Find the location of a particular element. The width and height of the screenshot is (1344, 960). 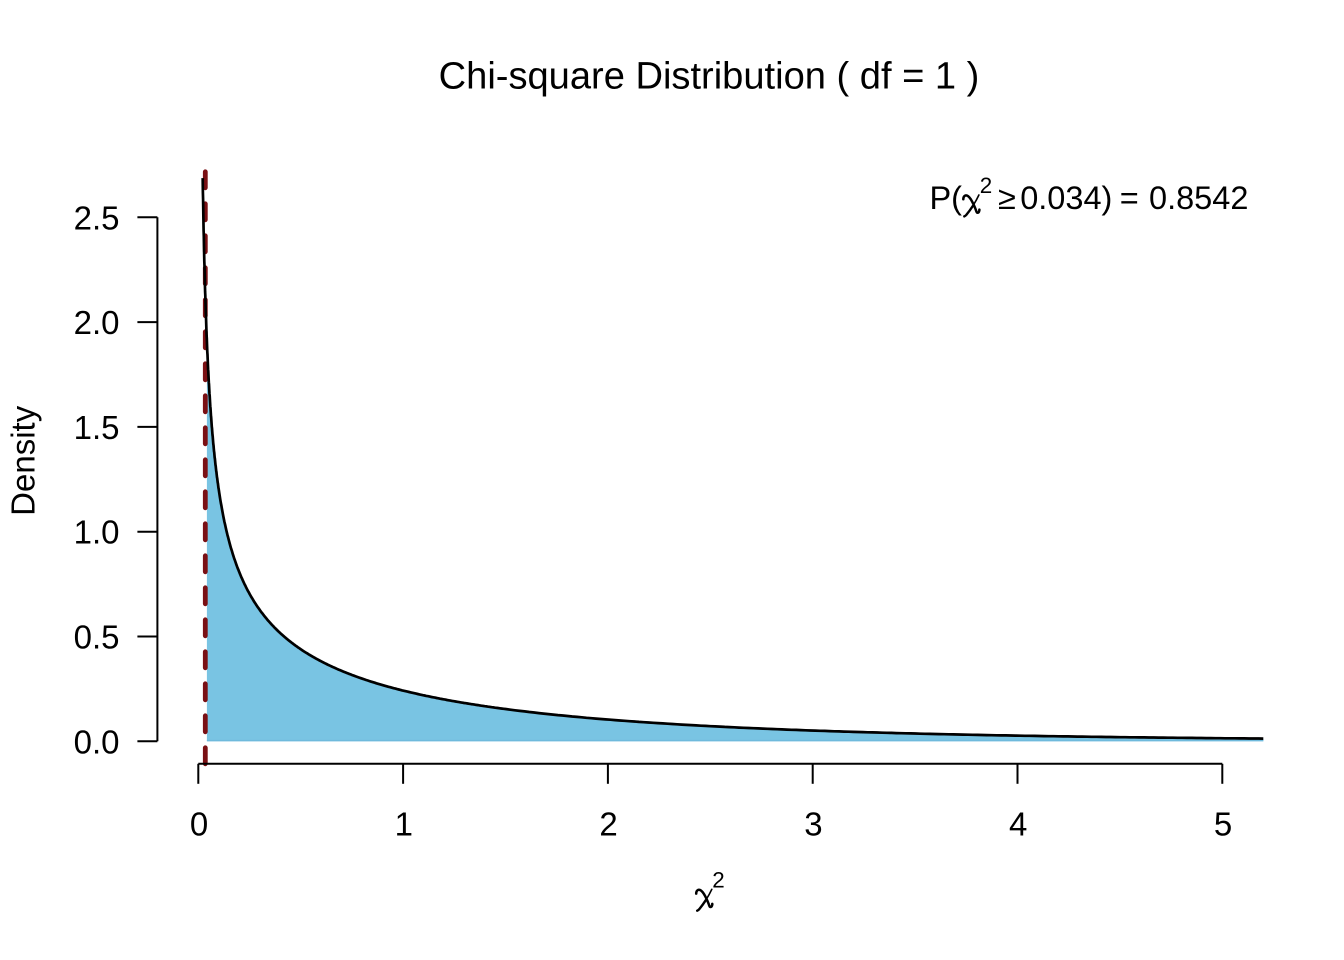

svg-text: 3 is located at coordinates (813, 823).